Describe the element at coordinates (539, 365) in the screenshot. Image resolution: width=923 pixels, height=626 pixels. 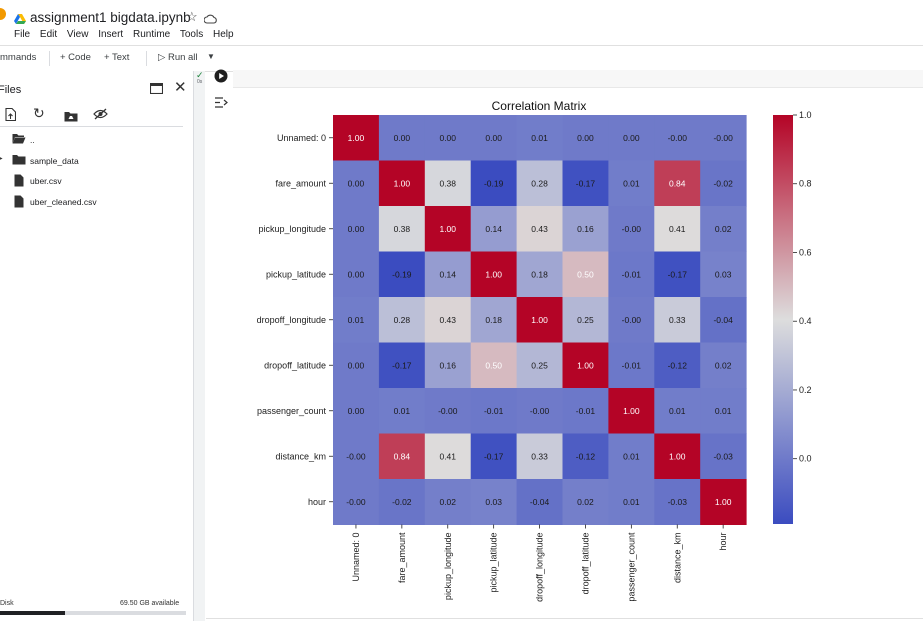
I see `cell-value-label: 0.25` at that location.